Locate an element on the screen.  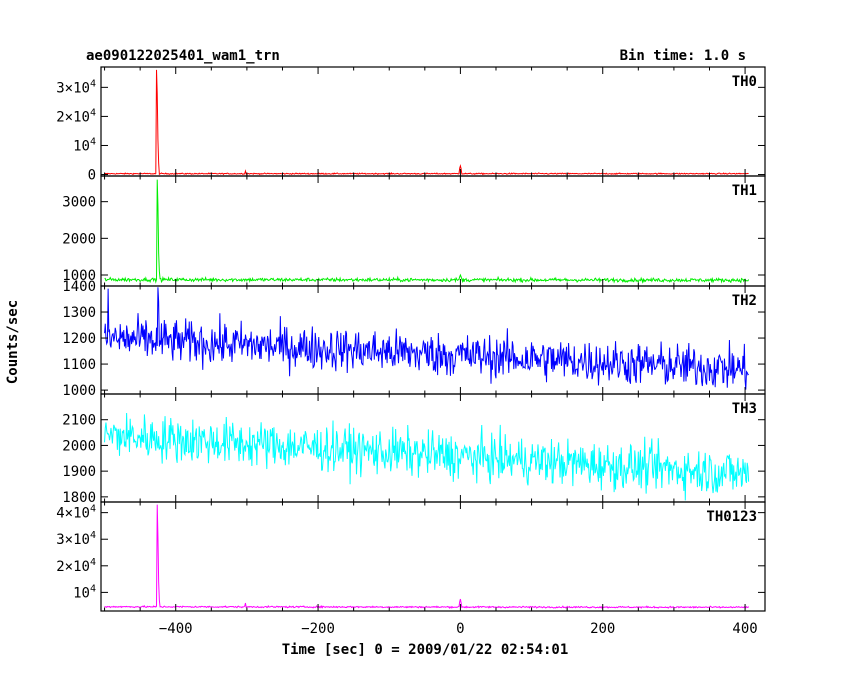
series-line-th1 is located at coordinates (427, 231).